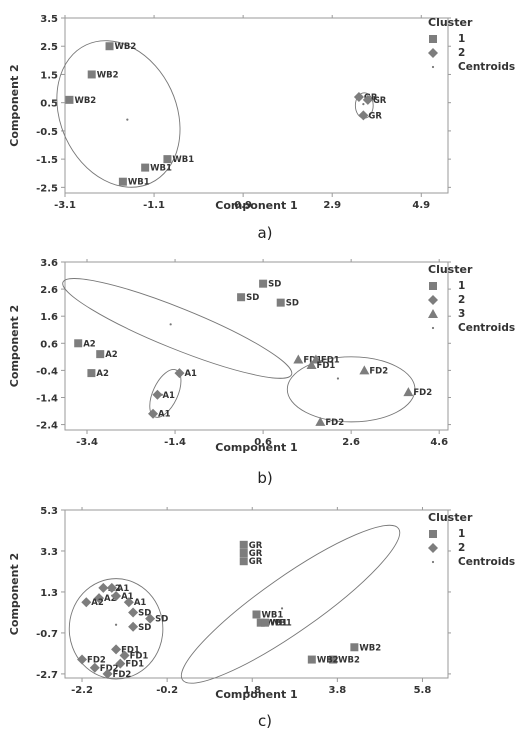 Image resolution: width=527 pixels, height=735 pixels. Describe the element at coordinates (421, 205) in the screenshot. I see `x-tick-label: 4.9` at that location.